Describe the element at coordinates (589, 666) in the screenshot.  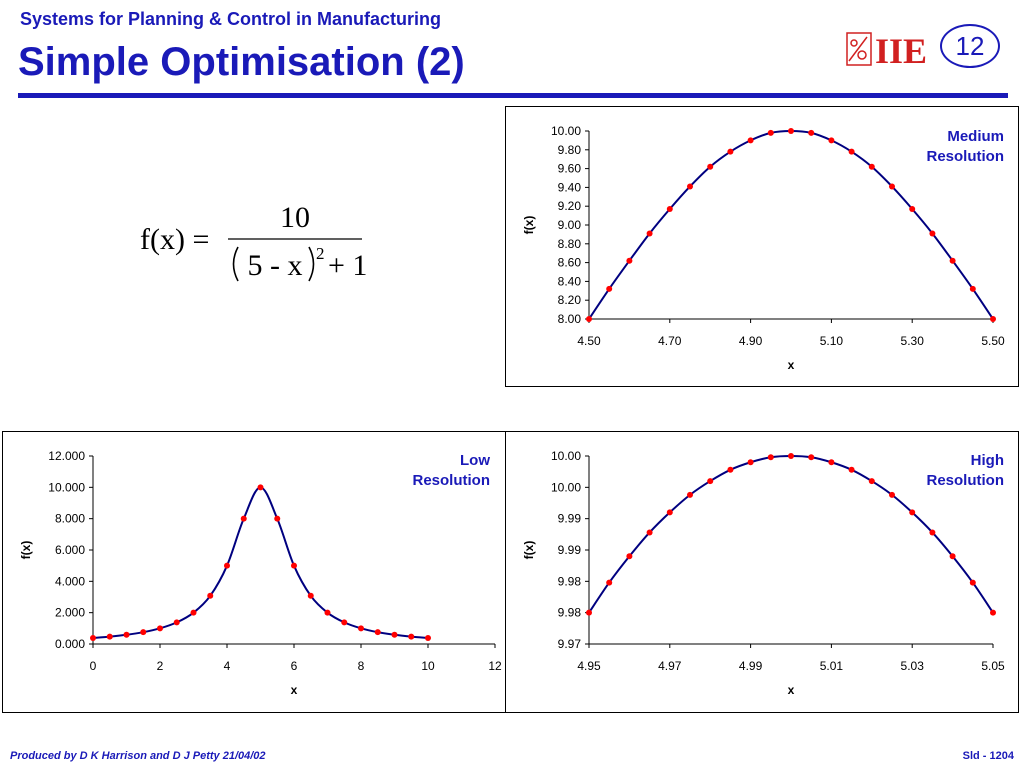
I see `high-x-tick-label: 4.95` at that location.